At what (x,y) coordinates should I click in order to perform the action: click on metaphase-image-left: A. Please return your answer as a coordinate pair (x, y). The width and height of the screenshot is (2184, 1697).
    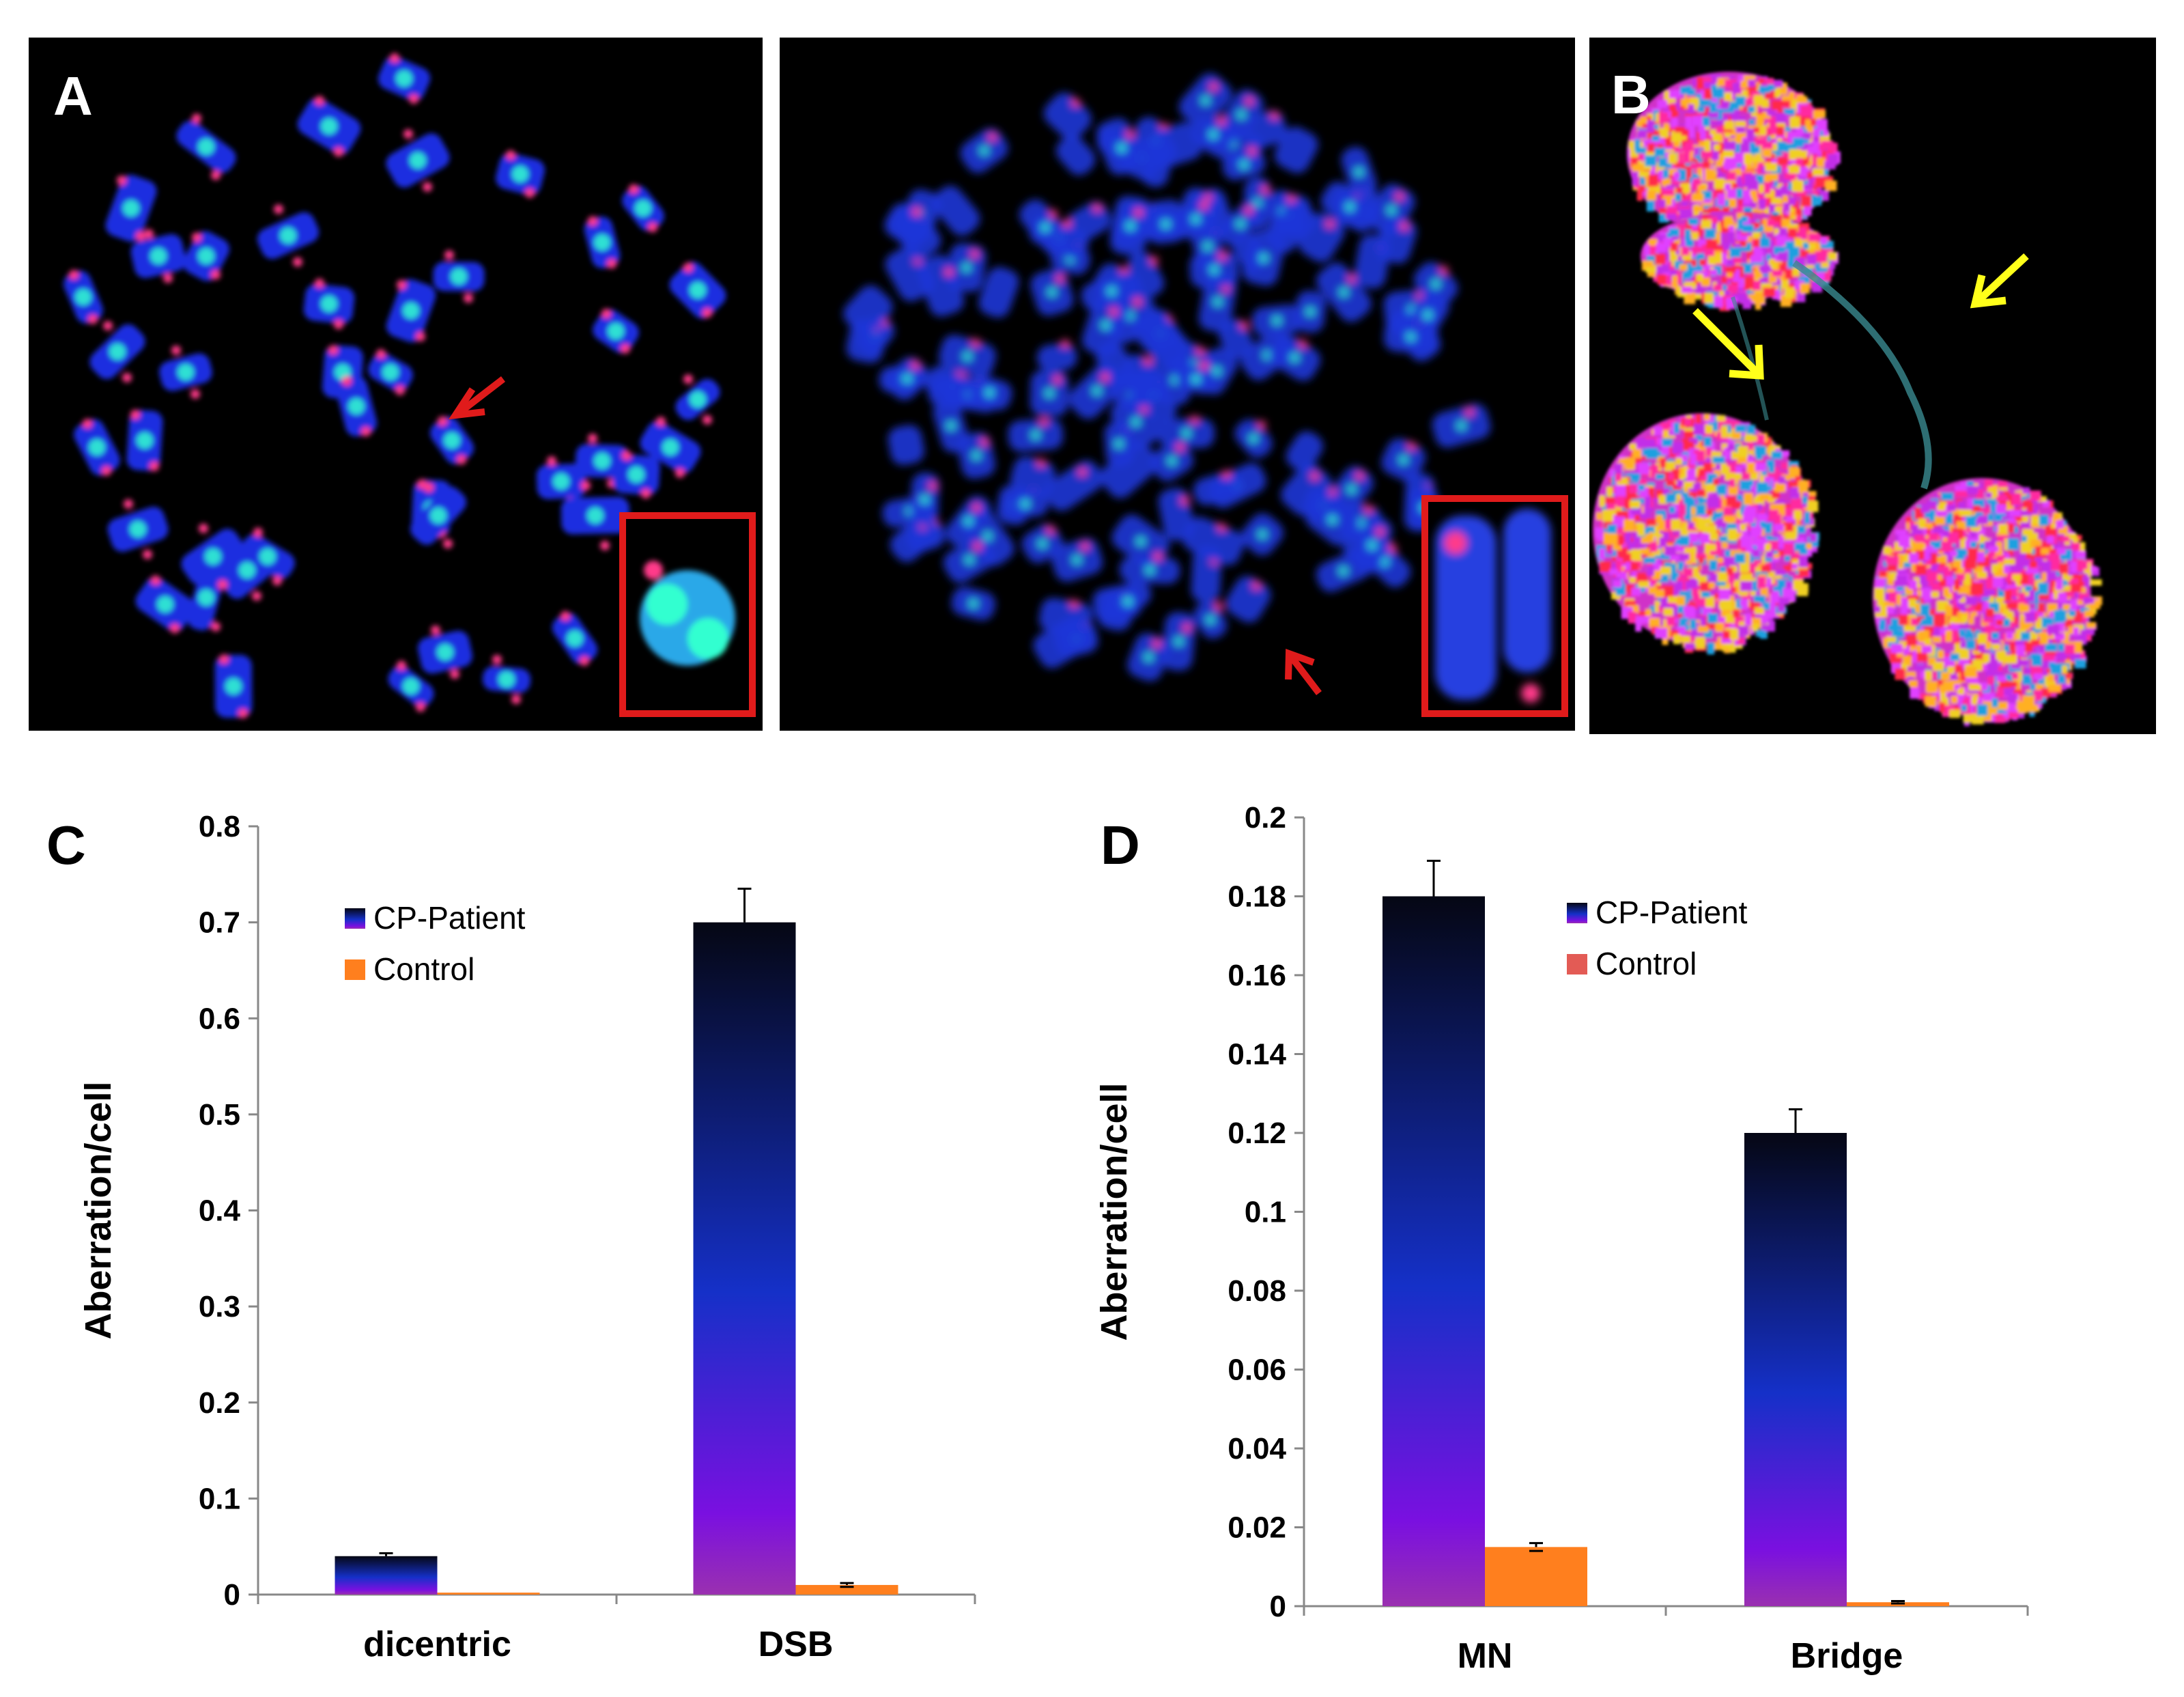
    Looking at the image, I should click on (396, 384).